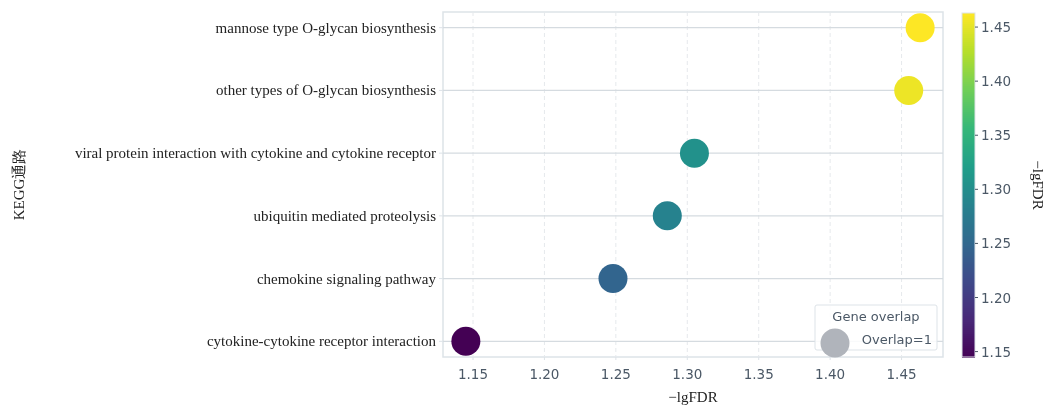 This screenshot has width=1045, height=405. I want to click on legend-label: Overlap=1, so click(896, 339).